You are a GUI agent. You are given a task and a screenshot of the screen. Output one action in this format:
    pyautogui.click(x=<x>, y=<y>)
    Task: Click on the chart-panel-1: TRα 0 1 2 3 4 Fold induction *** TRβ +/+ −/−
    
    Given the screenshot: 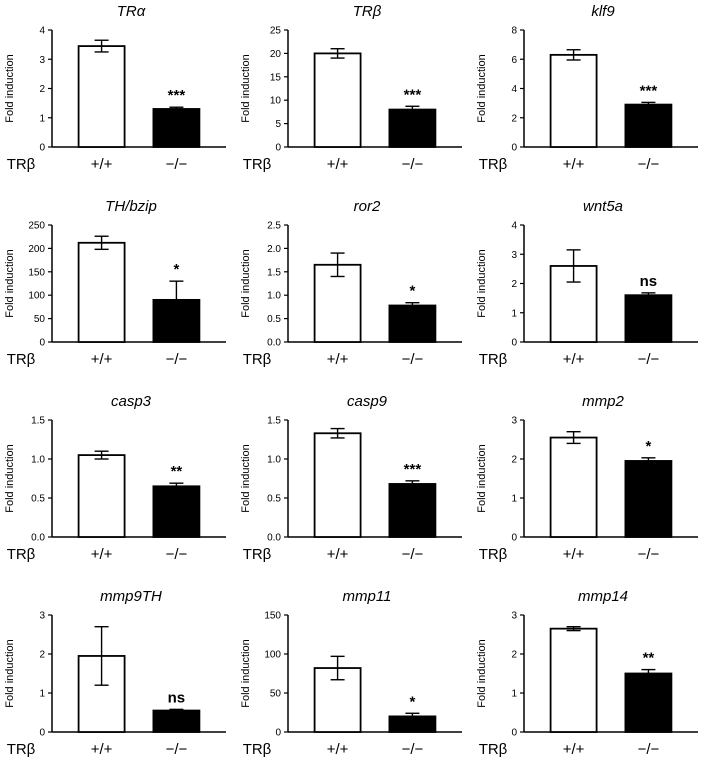 What is the action you would take?
    pyautogui.click(x=118, y=97)
    